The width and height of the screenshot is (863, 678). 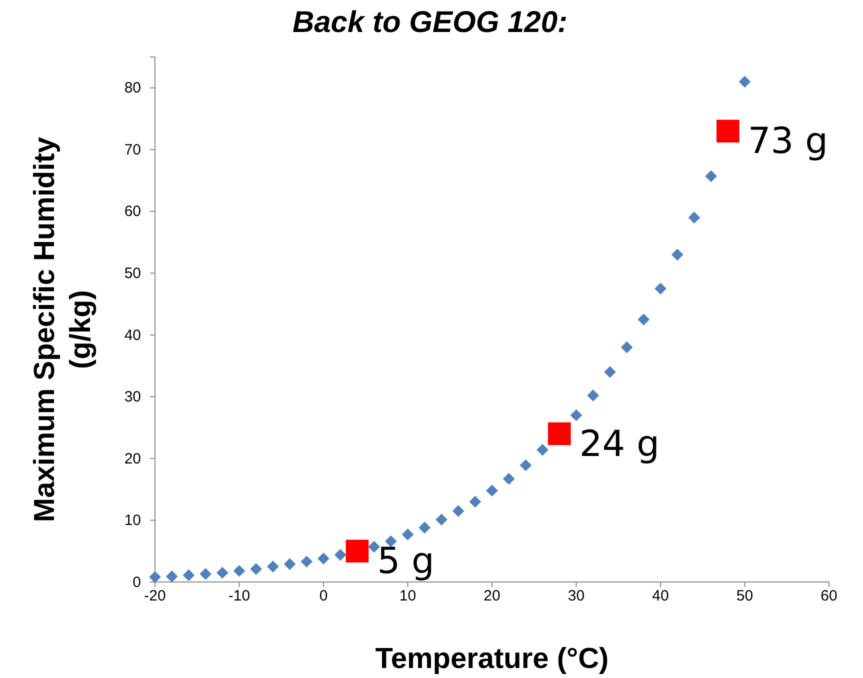 What do you see at coordinates (155, 596) in the screenshot?
I see `x-tick-label: -20` at bounding box center [155, 596].